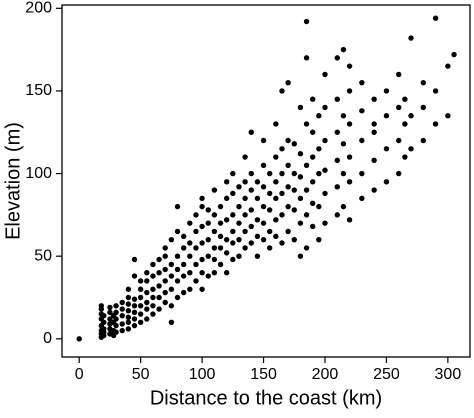 This screenshot has width=474, height=418. What do you see at coordinates (448, 374) in the screenshot?
I see `x-tick-label: 300` at bounding box center [448, 374].